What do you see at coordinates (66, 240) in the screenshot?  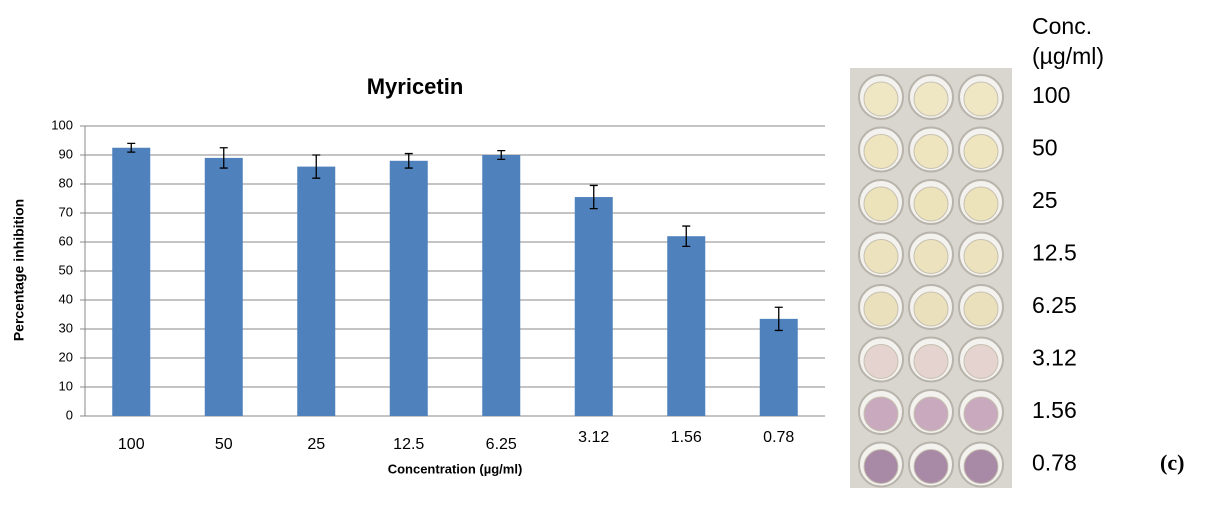 I see `y-tick-label: 60` at bounding box center [66, 240].